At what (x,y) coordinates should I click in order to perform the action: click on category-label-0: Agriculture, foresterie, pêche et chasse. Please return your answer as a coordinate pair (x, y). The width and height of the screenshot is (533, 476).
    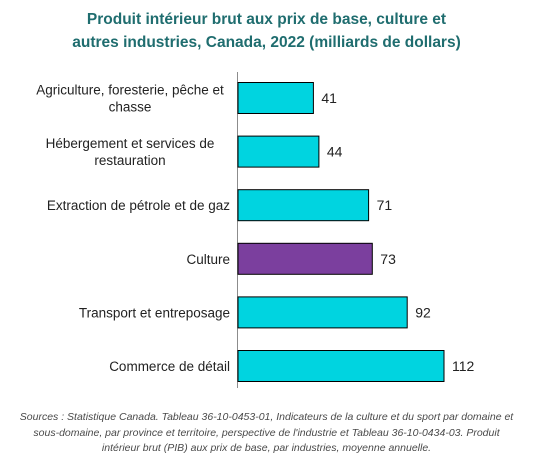
    Looking at the image, I should click on (130, 99).